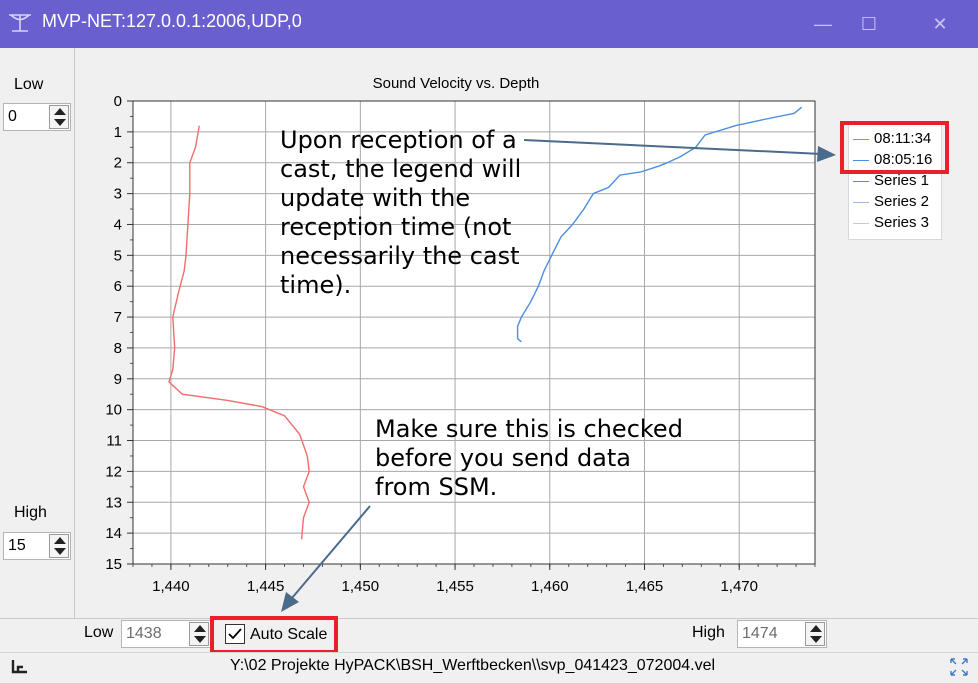 This screenshot has width=978, height=683. What do you see at coordinates (823, 23) in the screenshot?
I see `minimize-button: —` at bounding box center [823, 23].